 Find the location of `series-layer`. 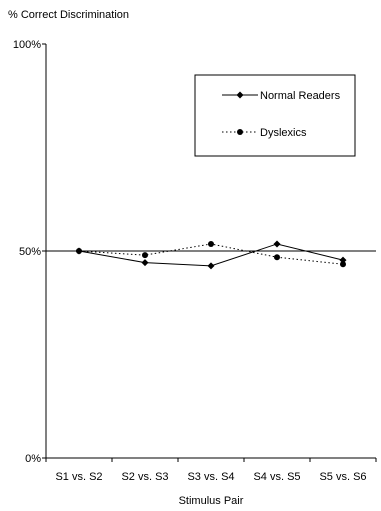

series-layer is located at coordinates (211, 255).